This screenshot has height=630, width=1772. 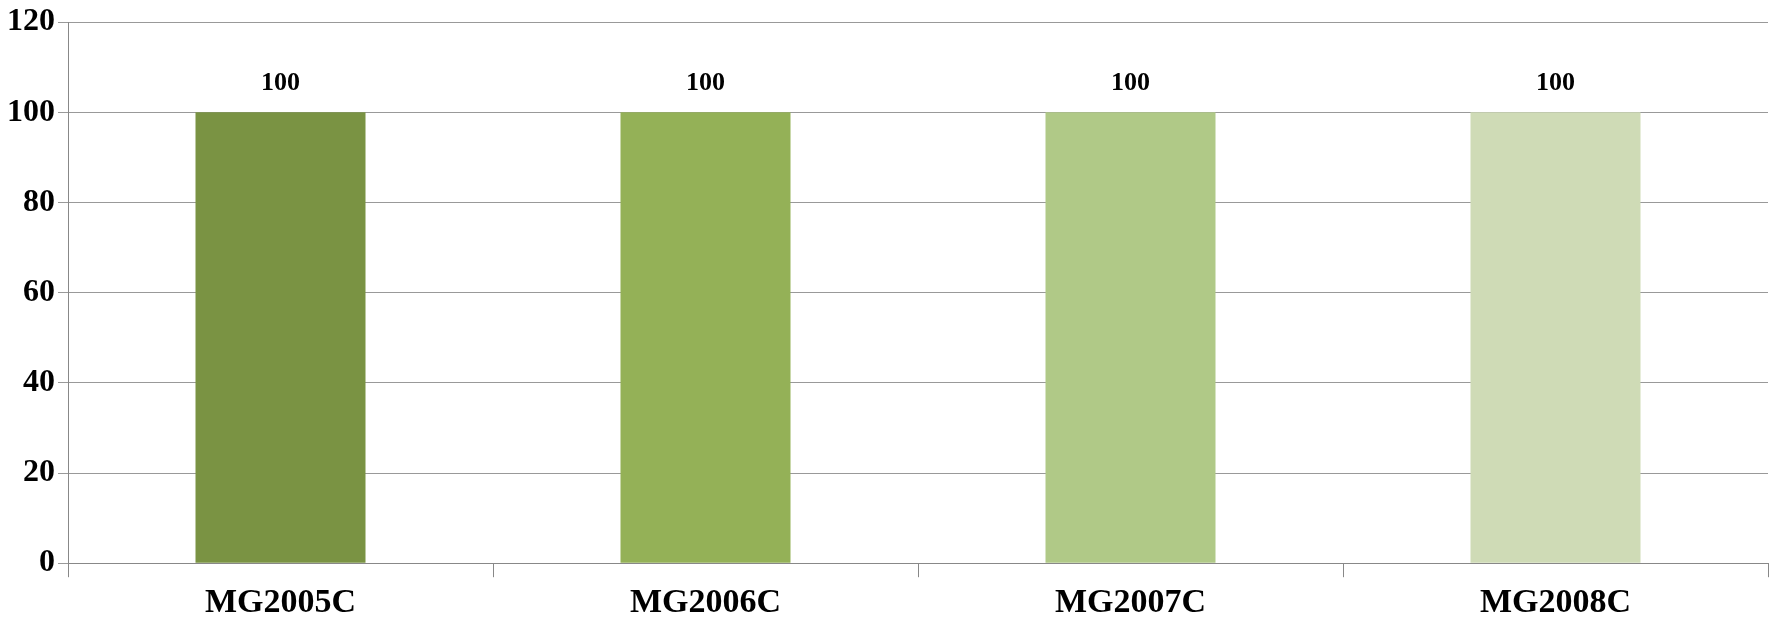 What do you see at coordinates (39, 380) in the screenshot?
I see `y-tick-label: 40` at bounding box center [39, 380].